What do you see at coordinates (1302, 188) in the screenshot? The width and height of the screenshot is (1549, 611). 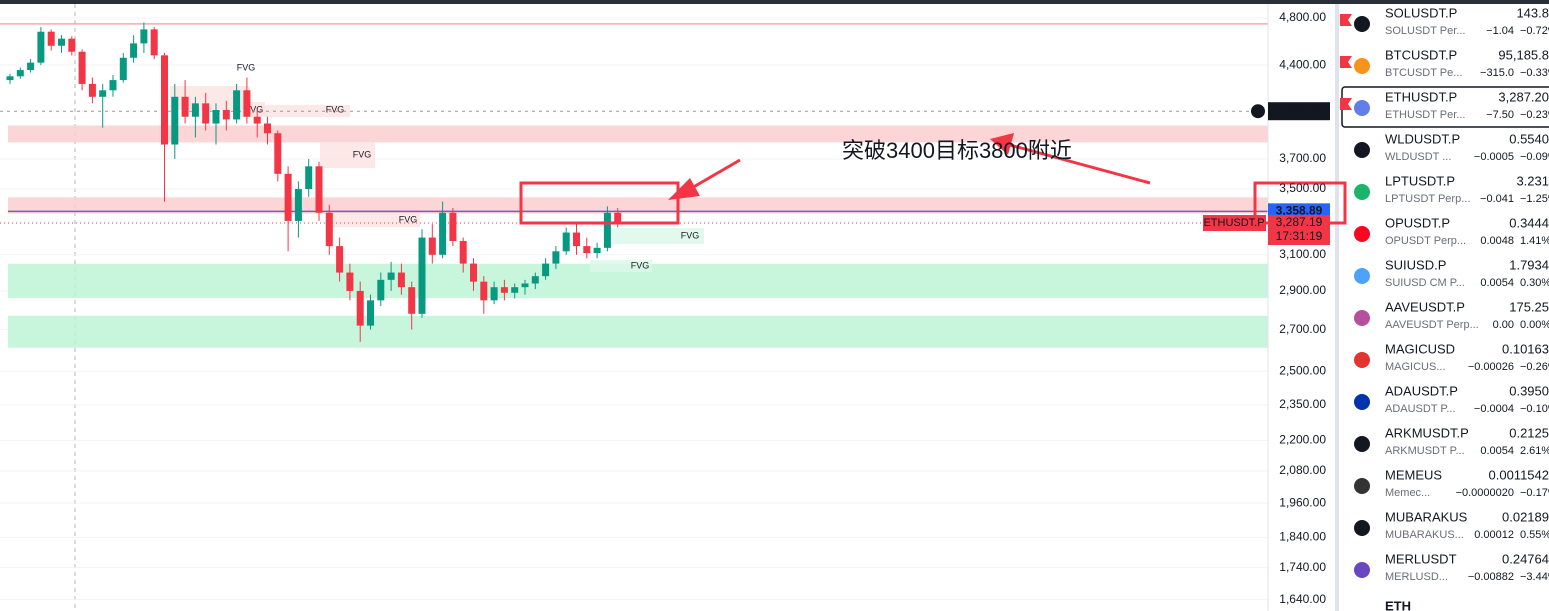 I see `y-tick-label: 3,500.00` at bounding box center [1302, 188].